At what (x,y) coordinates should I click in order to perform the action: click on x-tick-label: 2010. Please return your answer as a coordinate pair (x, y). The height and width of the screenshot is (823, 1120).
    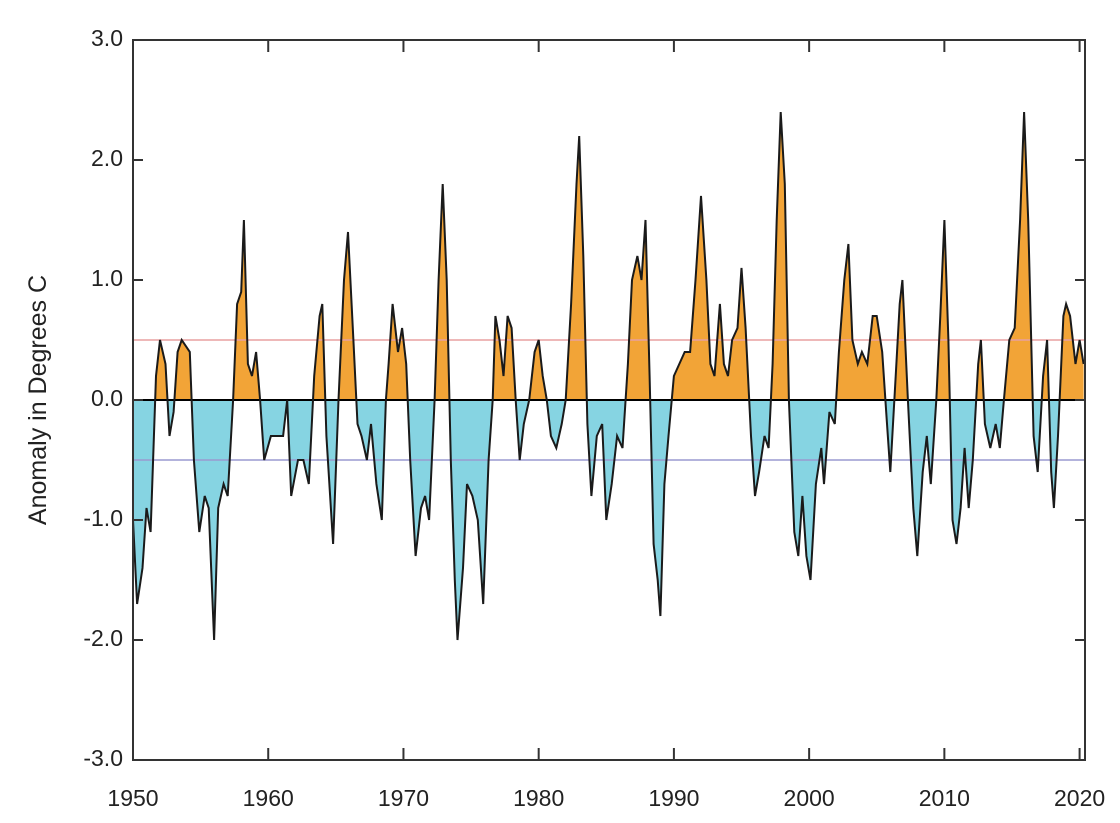
    Looking at the image, I should click on (944, 798).